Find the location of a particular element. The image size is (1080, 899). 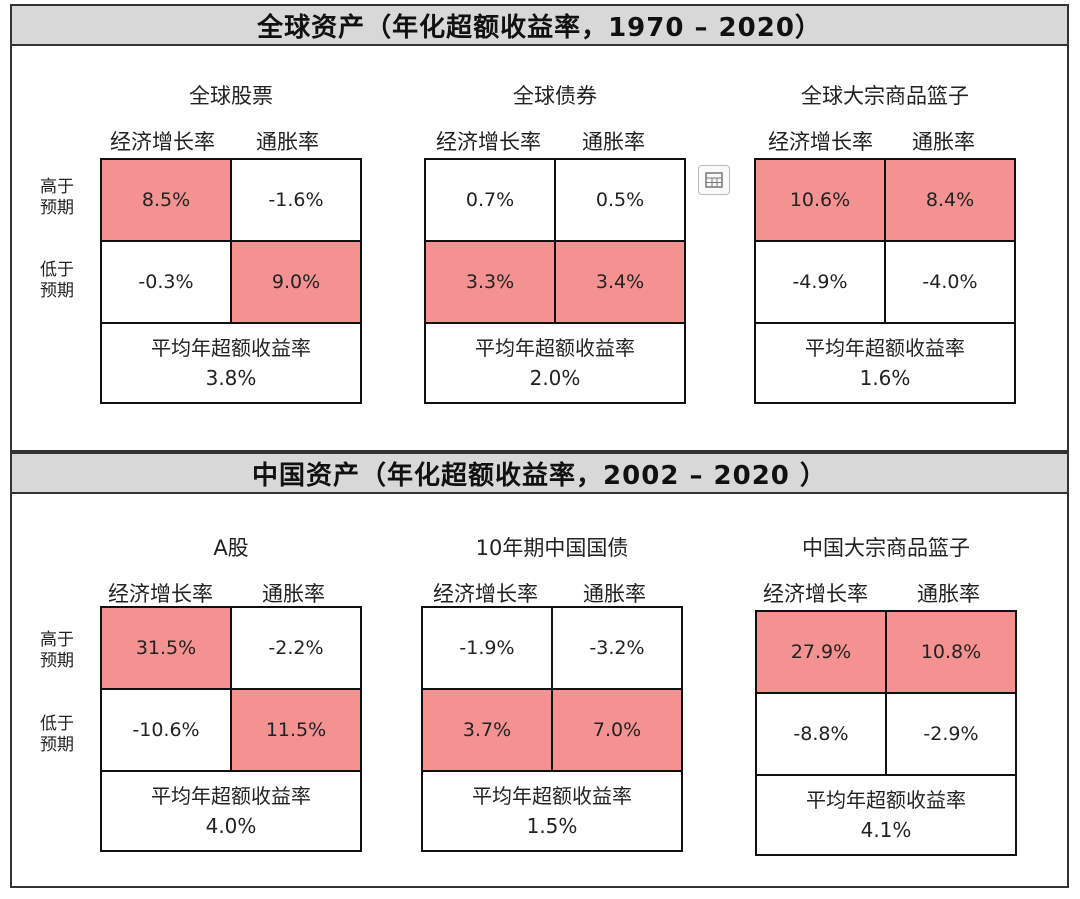

cell-growth-below: 3.7% is located at coordinates (488, 731).